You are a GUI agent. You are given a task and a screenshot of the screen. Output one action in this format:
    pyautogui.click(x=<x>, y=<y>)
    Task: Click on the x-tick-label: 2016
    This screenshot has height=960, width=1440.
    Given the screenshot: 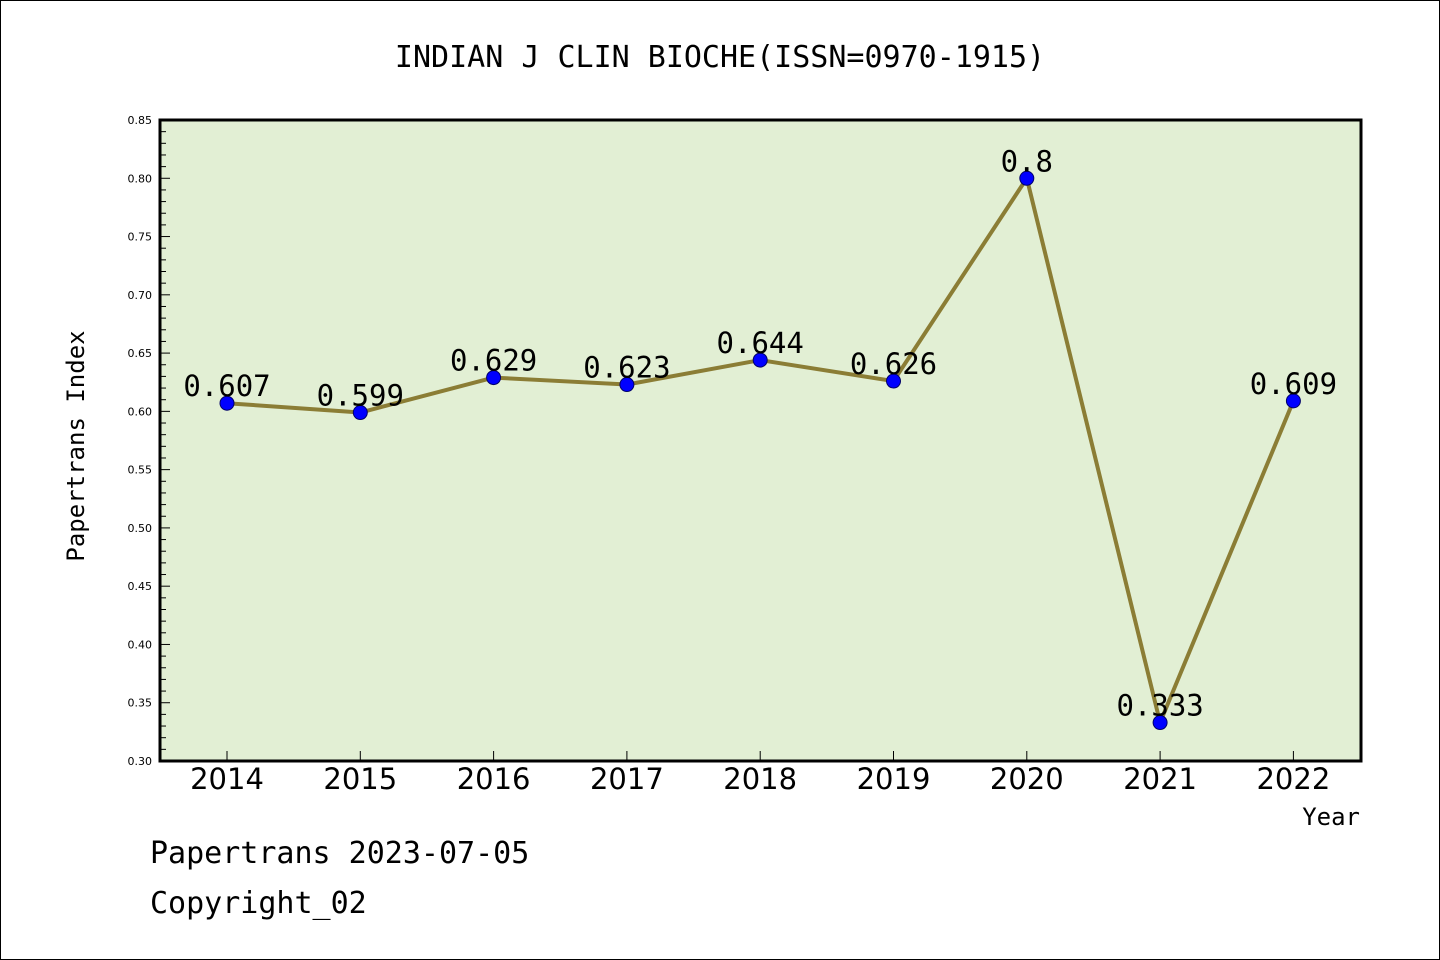 What is the action you would take?
    pyautogui.click(x=494, y=779)
    